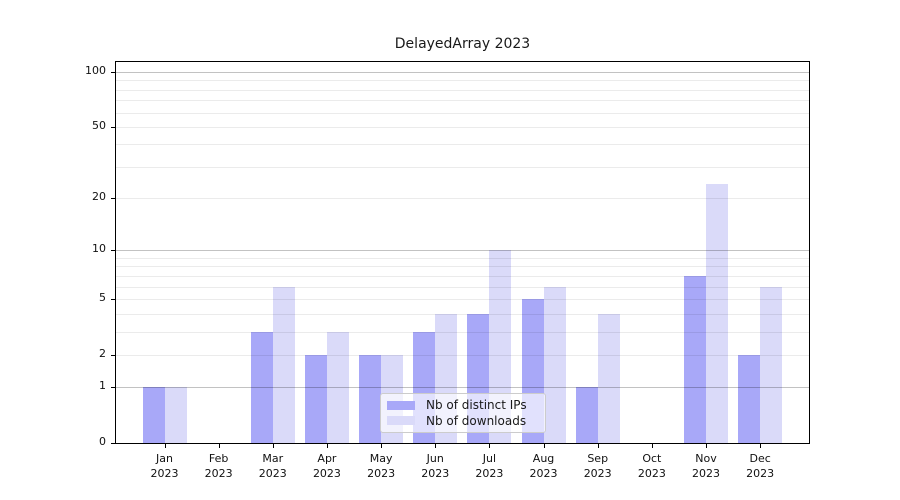 Image resolution: width=900 pixels, height=500 pixels. What do you see at coordinates (706, 466) in the screenshot?
I see `x-tick-label: Nov 2023` at bounding box center [706, 466].